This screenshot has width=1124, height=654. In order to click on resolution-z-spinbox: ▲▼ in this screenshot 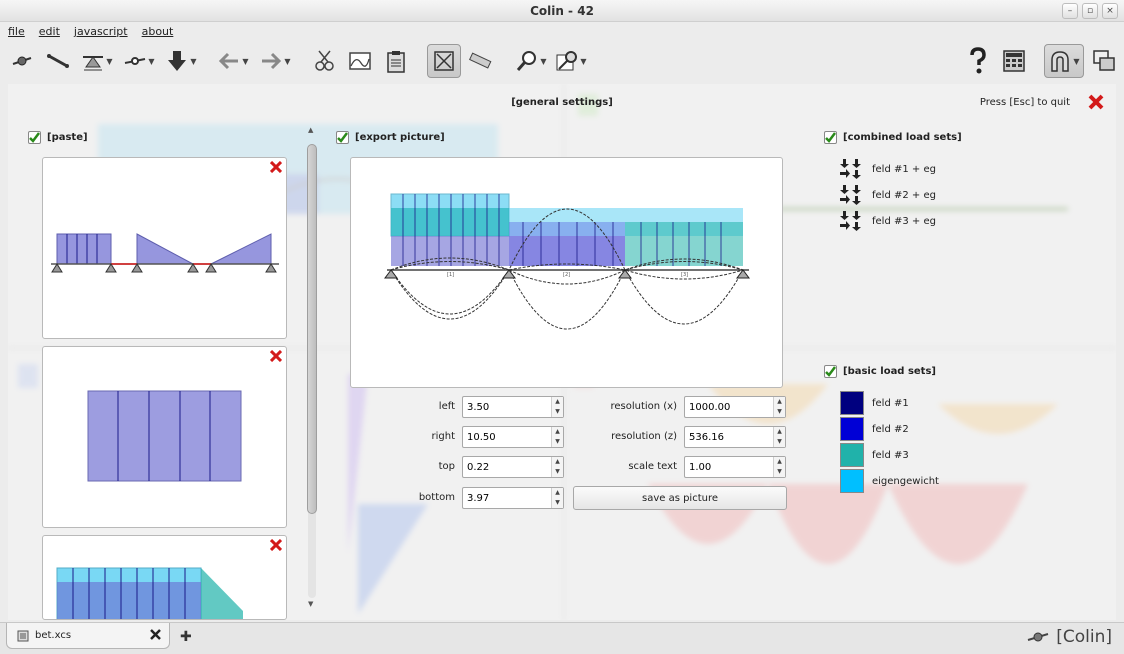, I will do `click(735, 437)`.